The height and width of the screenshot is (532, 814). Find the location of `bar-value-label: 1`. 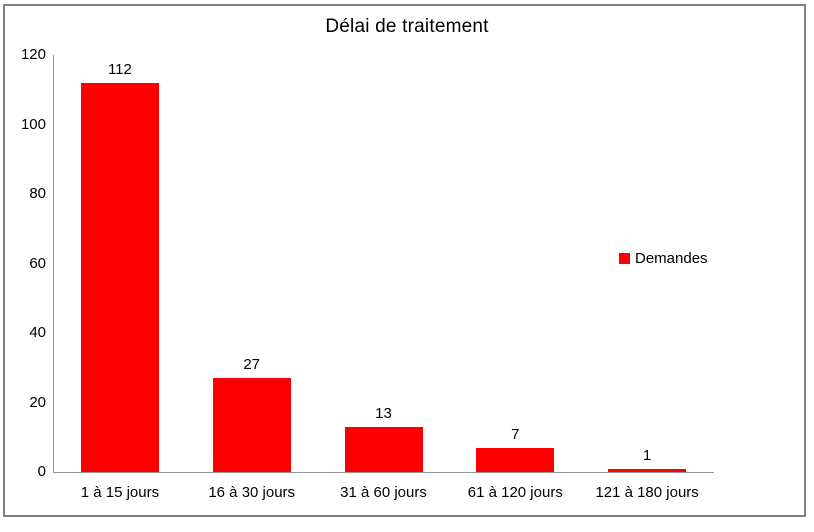

bar-value-label: 1 is located at coordinates (647, 455).